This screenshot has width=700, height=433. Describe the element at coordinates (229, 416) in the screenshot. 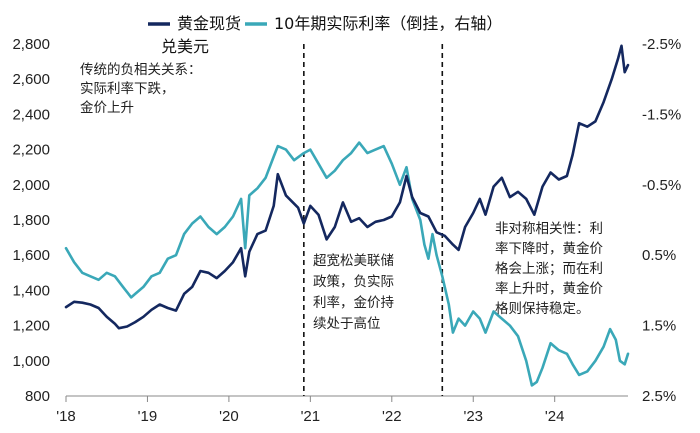

I see `x-tick-label: '20` at that location.